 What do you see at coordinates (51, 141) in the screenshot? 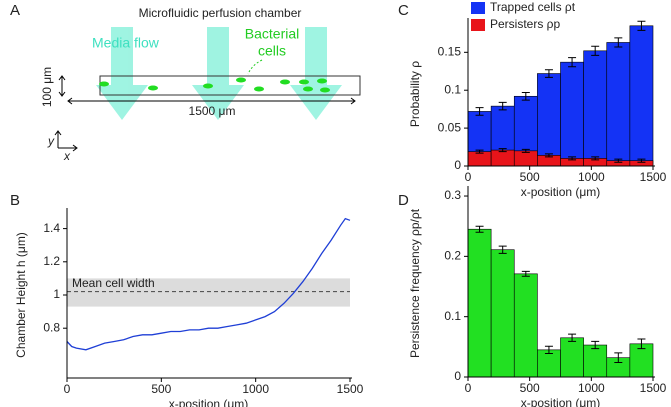
I see `y-axis-icon: y` at bounding box center [51, 141].